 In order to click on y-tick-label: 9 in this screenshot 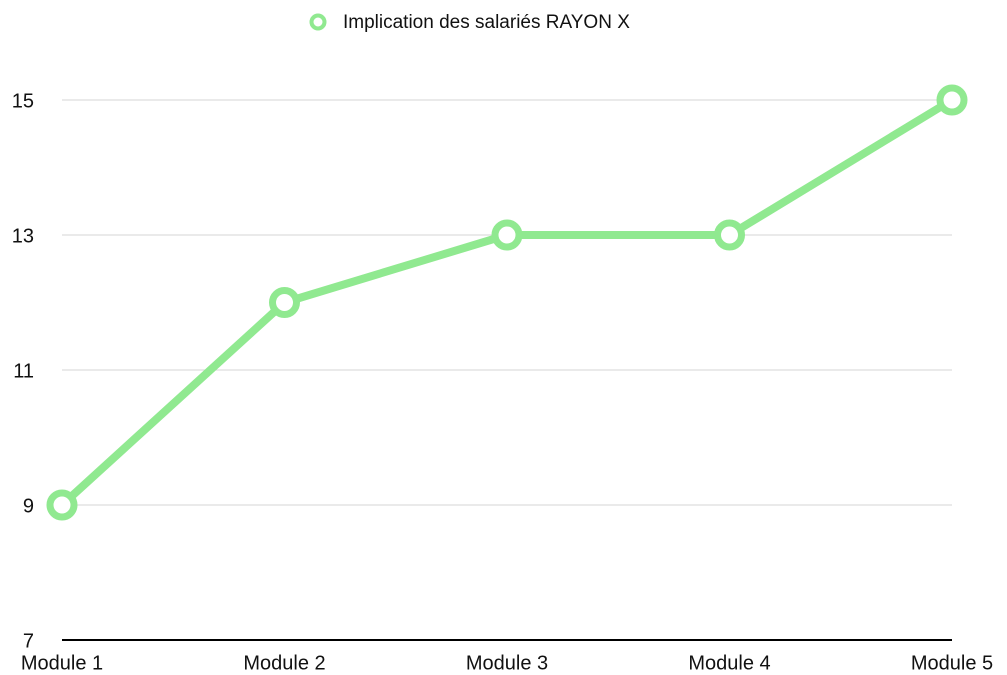, I will do `click(28, 506)`.